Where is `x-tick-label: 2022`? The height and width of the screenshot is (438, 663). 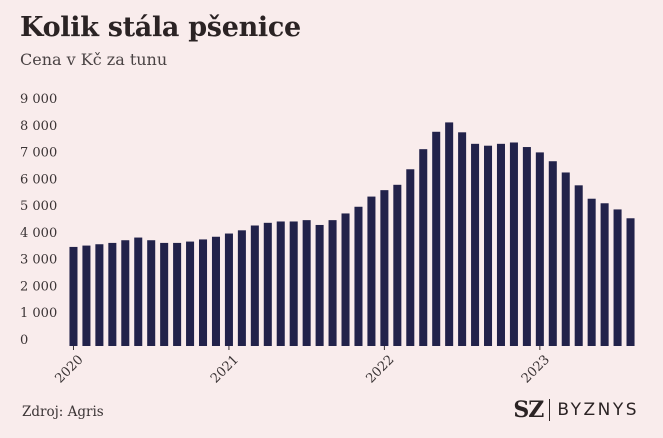
x-tick-label: 2022 is located at coordinates (380, 369).